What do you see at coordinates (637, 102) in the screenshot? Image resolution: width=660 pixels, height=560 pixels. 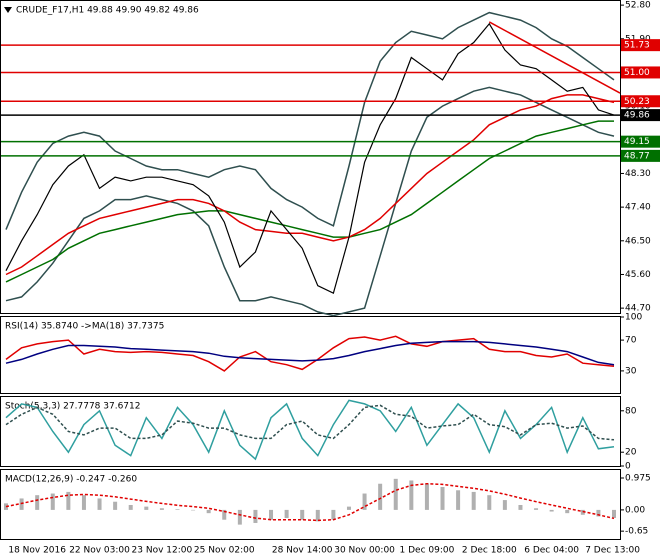 I see `level-label: 50.23` at bounding box center [637, 102].